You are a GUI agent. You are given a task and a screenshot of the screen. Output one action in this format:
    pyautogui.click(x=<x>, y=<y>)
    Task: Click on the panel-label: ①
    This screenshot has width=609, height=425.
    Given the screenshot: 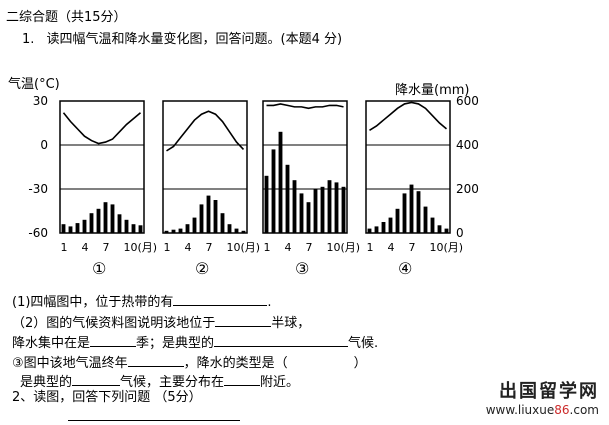 What is the action you would take?
    pyautogui.click(x=99, y=268)
    